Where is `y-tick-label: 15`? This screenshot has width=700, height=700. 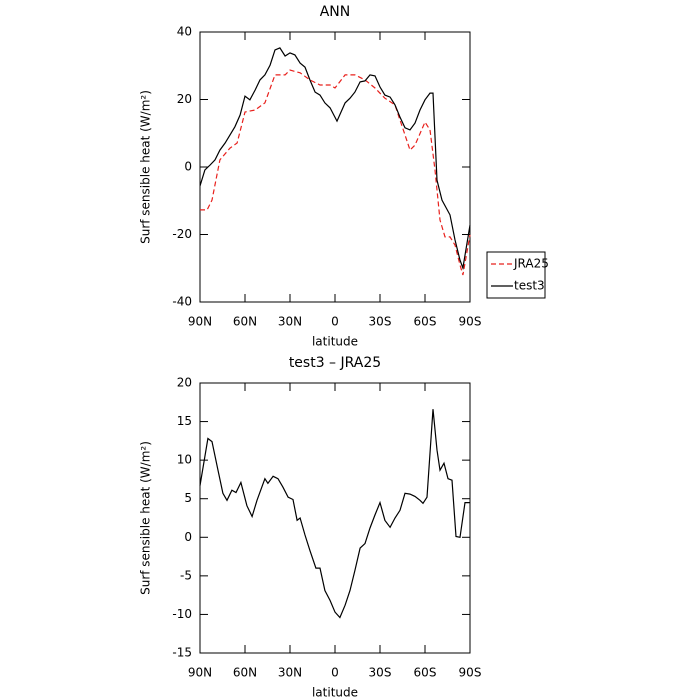 y-tick-label: 15 is located at coordinates (184, 421).